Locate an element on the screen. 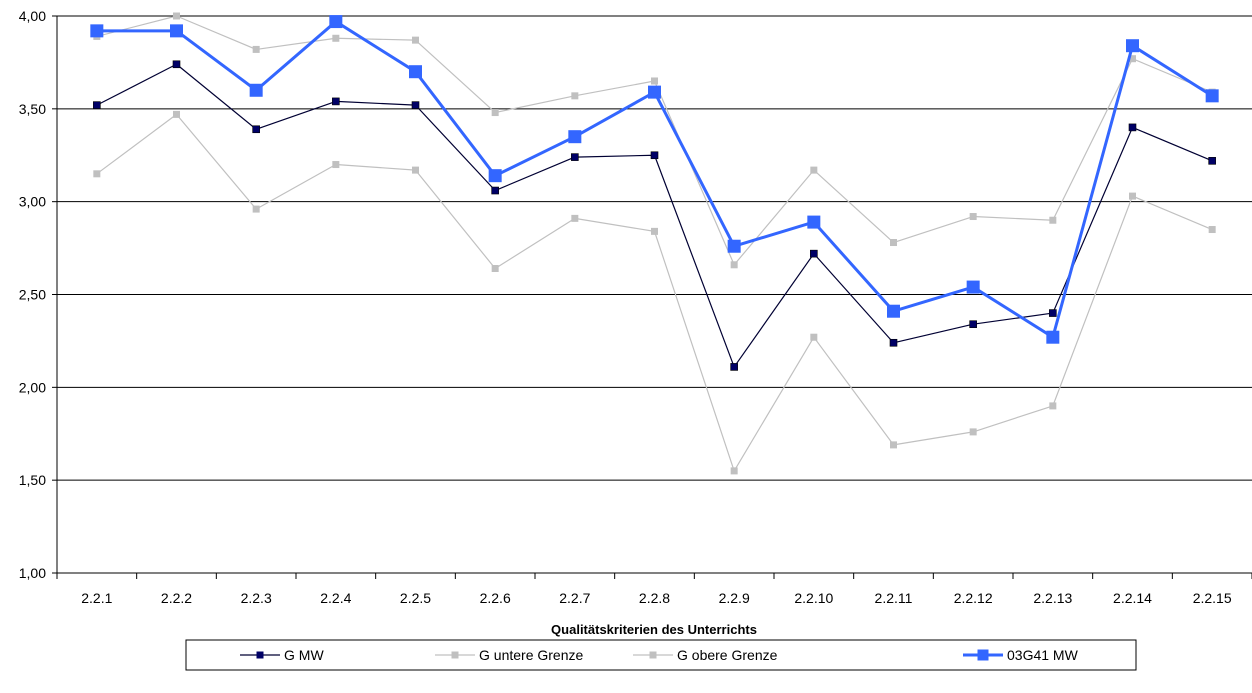  y-tick-label: 1,50 is located at coordinates (32, 480).